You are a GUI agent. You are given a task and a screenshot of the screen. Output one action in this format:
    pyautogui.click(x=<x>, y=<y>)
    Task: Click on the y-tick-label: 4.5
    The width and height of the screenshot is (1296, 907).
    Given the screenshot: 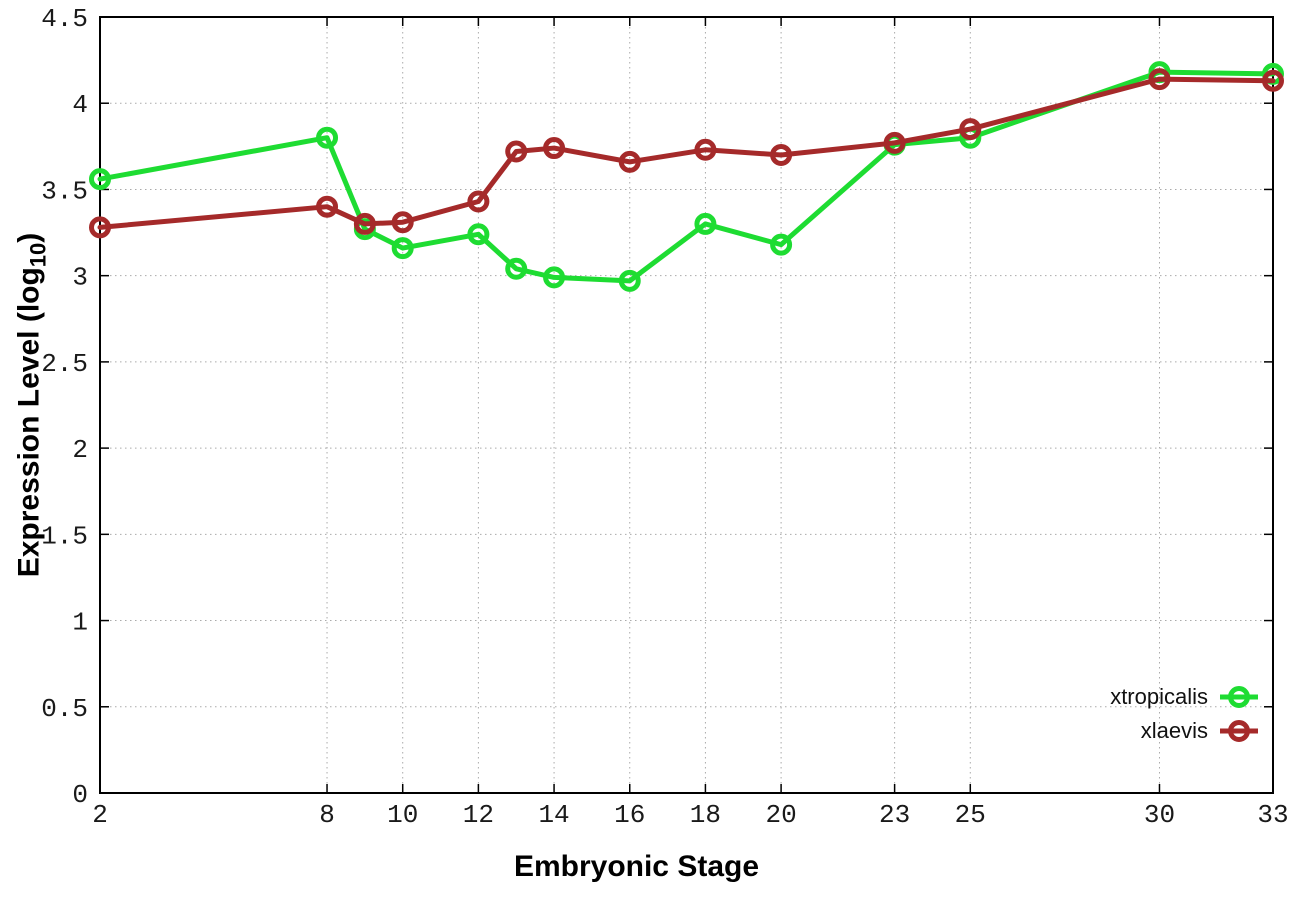 What is the action you would take?
    pyautogui.click(x=64, y=19)
    